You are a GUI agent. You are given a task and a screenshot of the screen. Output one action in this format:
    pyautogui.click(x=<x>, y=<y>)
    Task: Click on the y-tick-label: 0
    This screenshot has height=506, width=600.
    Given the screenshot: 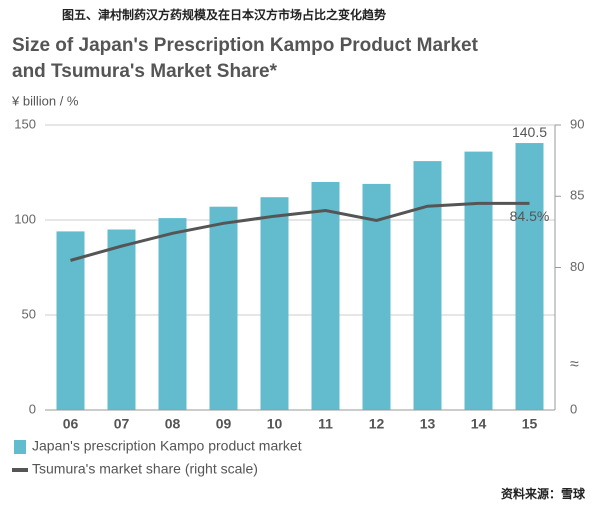 What is the action you would take?
    pyautogui.click(x=32, y=408)
    